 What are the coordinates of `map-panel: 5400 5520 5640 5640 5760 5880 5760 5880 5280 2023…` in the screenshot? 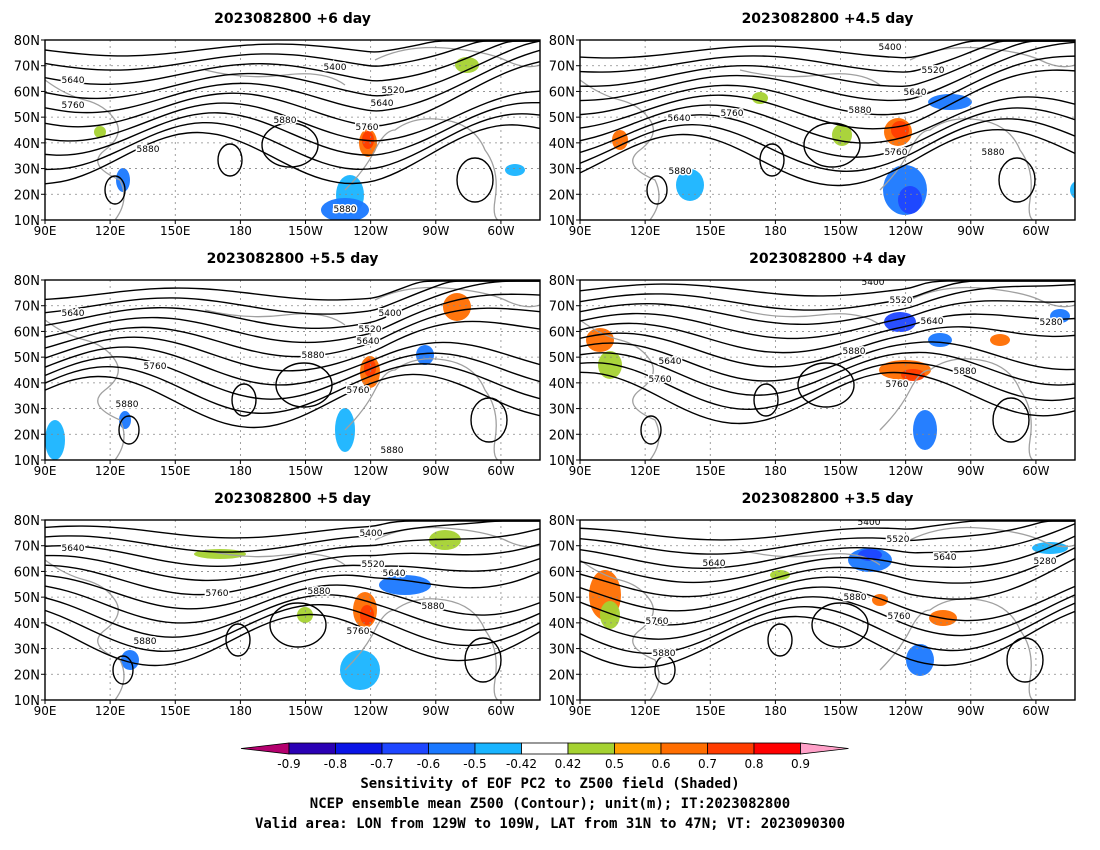 It's located at (812, 604).